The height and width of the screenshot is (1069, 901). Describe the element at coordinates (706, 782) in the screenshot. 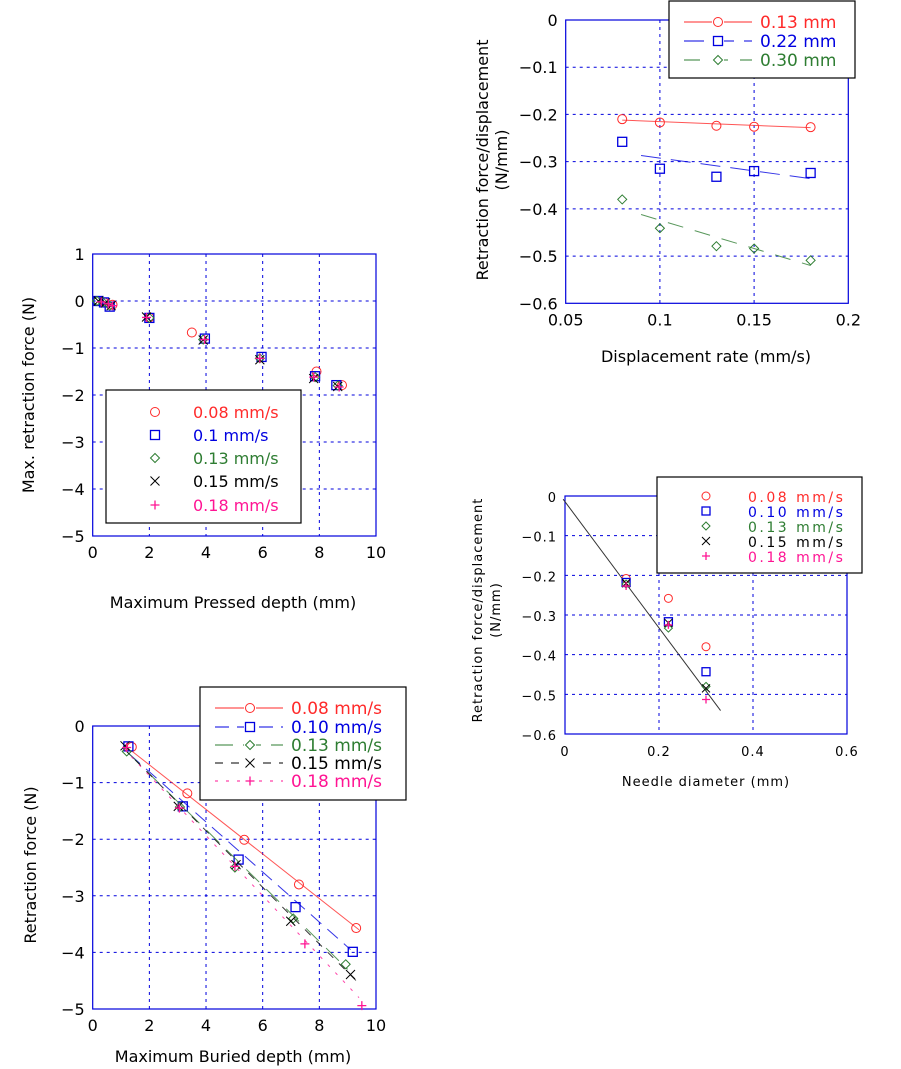

I see `x-axis-label: Needle diameter (mm)` at that location.